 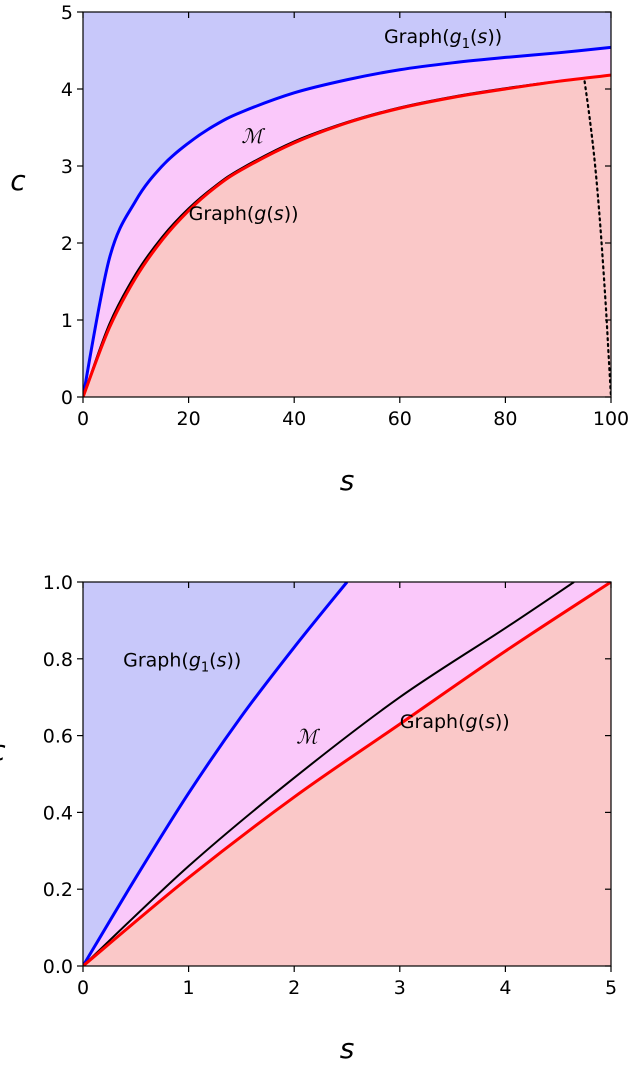 I want to click on x-tick-label: 3, so click(x=400, y=988).